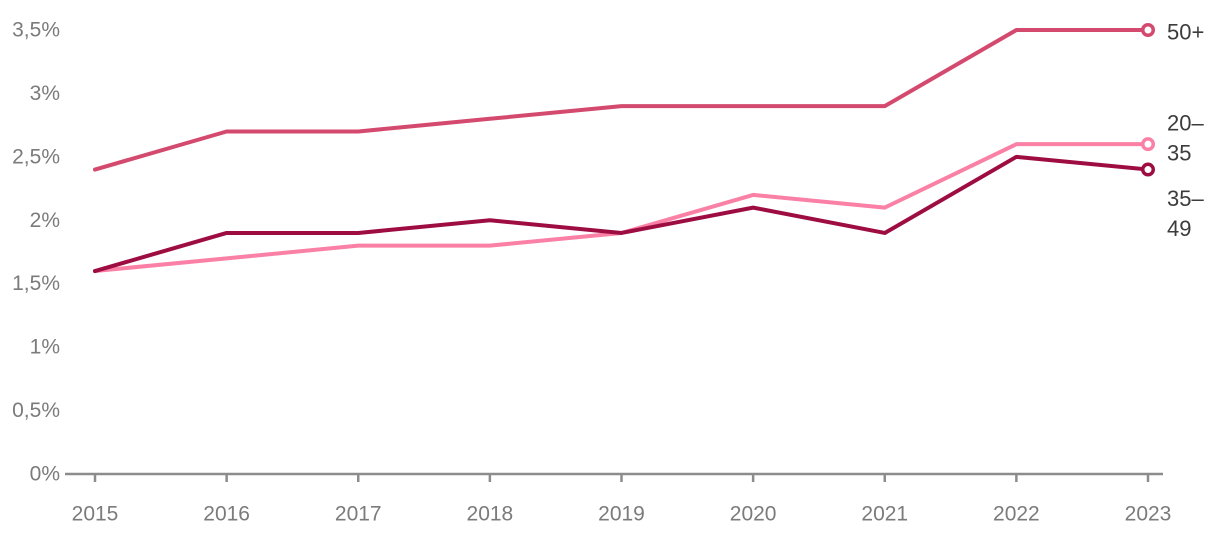 The image size is (1220, 542). What do you see at coordinates (45, 474) in the screenshot?
I see `y-axis-label: 0%` at bounding box center [45, 474].